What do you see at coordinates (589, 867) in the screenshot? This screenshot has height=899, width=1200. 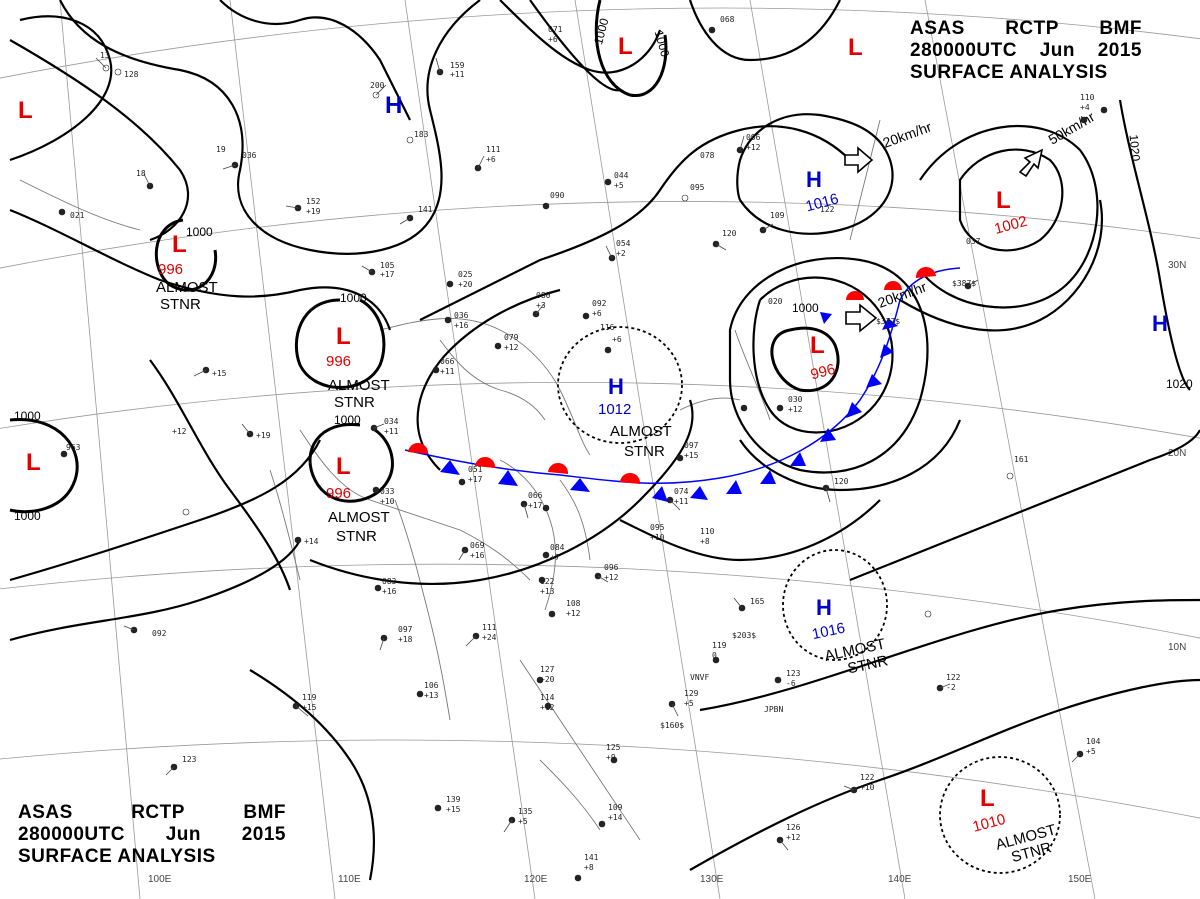 I see `svg-text: +8` at bounding box center [589, 867].